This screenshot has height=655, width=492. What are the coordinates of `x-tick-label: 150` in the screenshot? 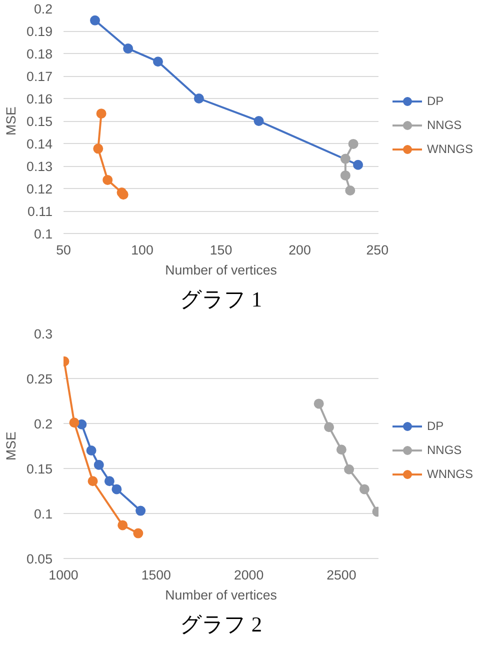 It's located at (221, 250).